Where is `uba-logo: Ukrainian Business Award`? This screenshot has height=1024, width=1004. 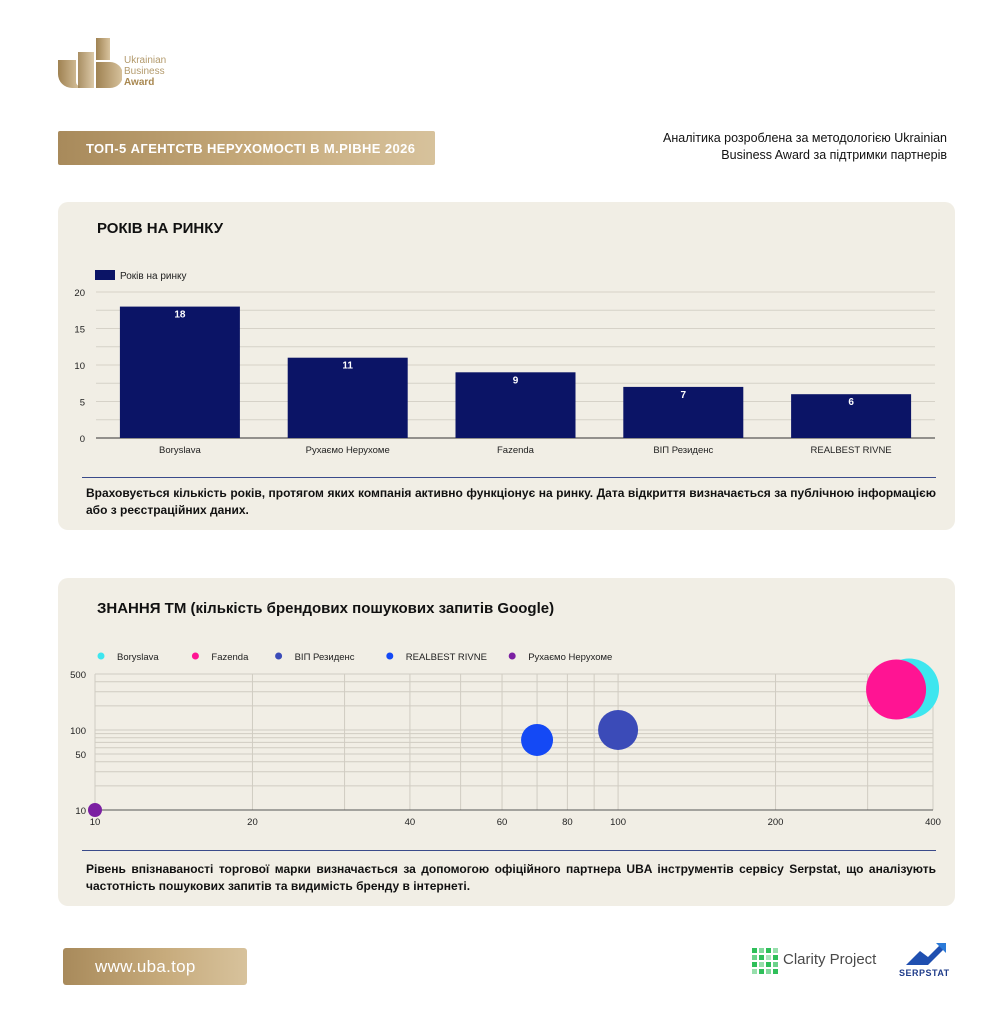 uba-logo: Ukrainian Business Award is located at coordinates (123, 64).